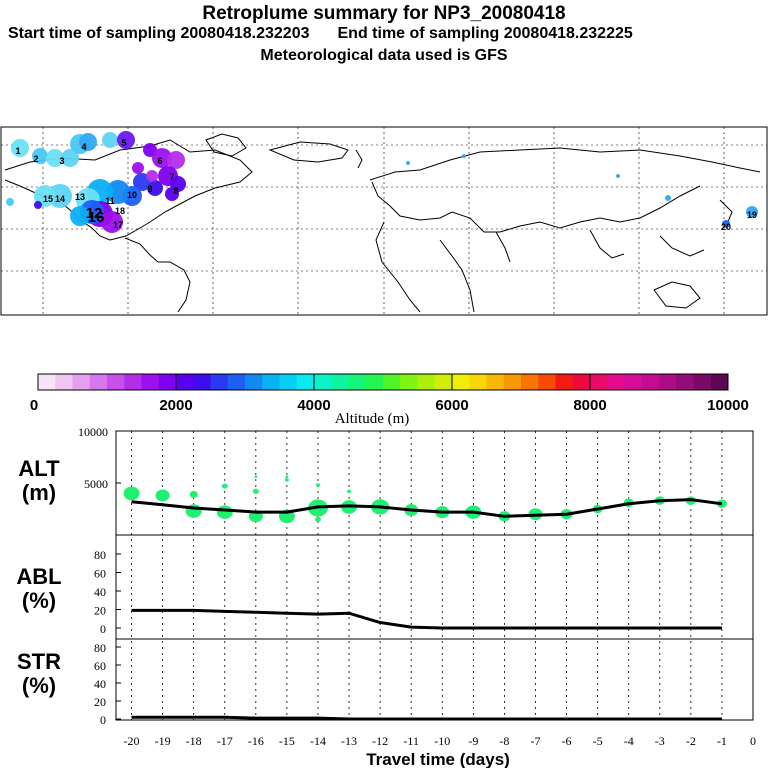 This screenshot has height=768, width=768. Describe the element at coordinates (427, 508) in the screenshot. I see `alt-mean-line` at that location.